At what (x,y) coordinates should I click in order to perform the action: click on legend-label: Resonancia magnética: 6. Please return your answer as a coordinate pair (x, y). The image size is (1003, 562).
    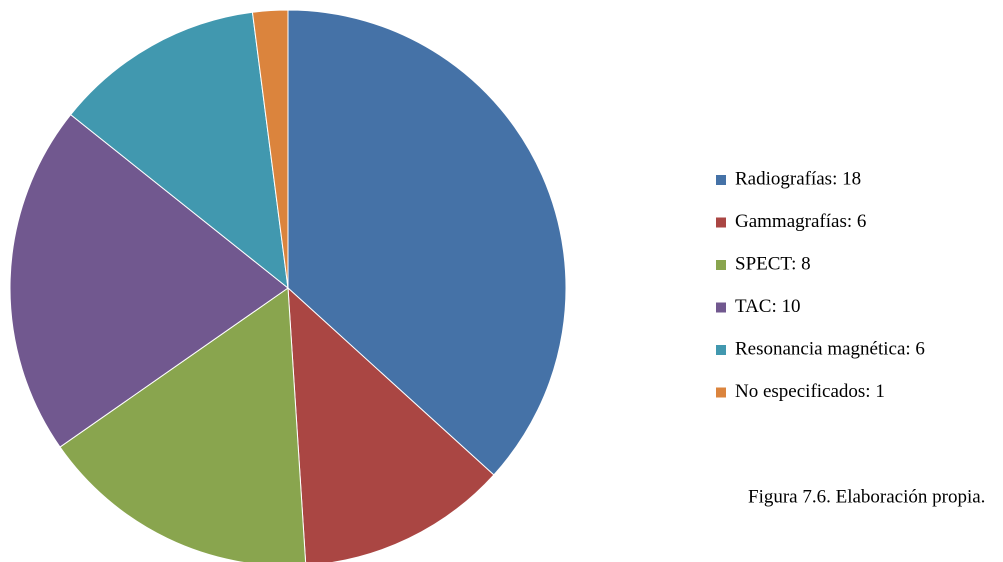
    Looking at the image, I should click on (830, 348).